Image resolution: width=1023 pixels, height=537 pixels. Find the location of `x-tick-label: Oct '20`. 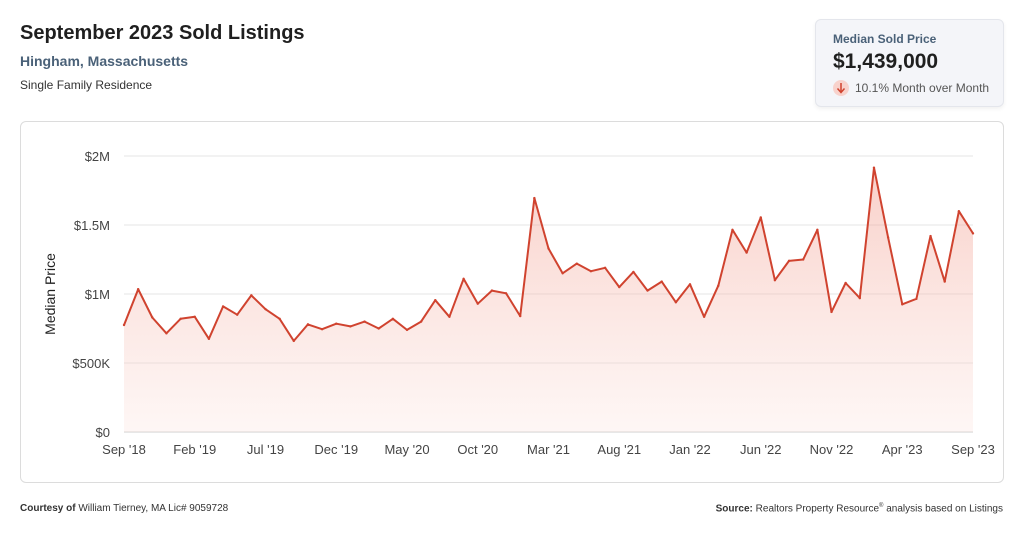

x-tick-label: Oct '20 is located at coordinates (477, 449).